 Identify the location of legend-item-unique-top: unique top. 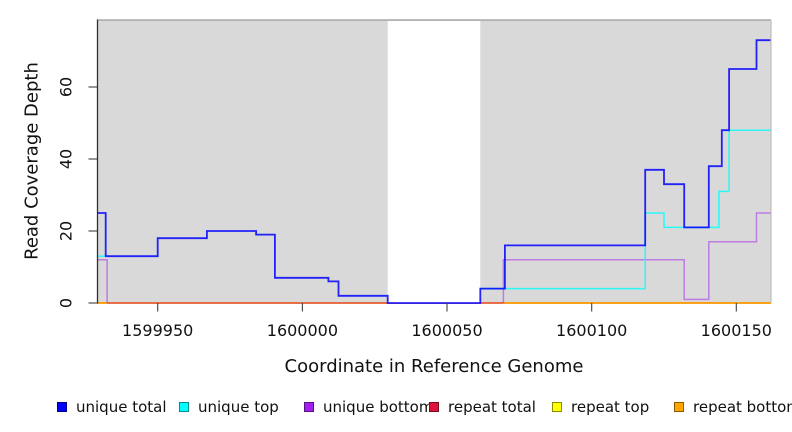
(229, 407).